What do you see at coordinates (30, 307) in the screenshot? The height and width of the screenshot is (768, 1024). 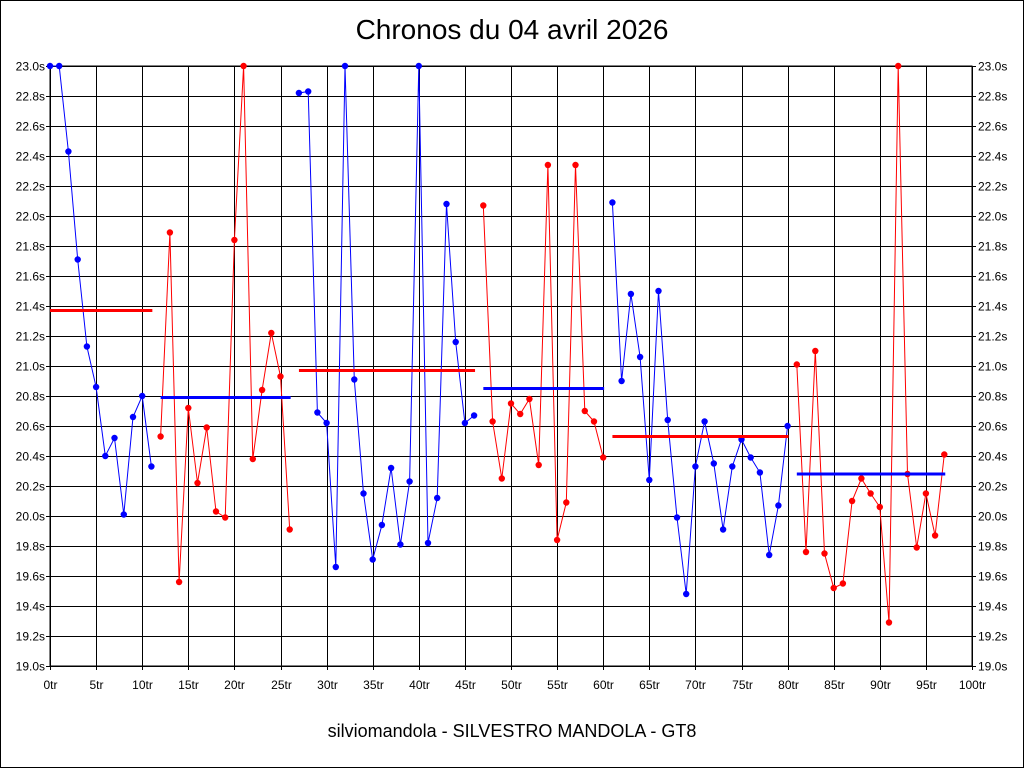 I see `y-tick-label-left: 21.4s` at bounding box center [30, 307].